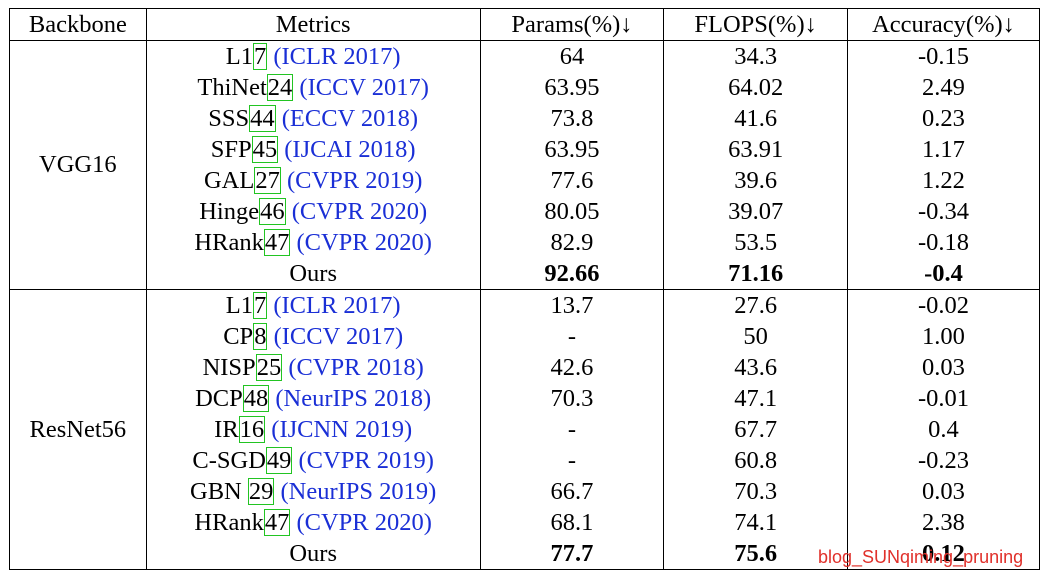 The height and width of the screenshot is (578, 1051). What do you see at coordinates (525, 87) in the screenshot?
I see `table-row: ThiNet24 (ICCV 2017) 63.95 64.02 2.49` at bounding box center [525, 87].